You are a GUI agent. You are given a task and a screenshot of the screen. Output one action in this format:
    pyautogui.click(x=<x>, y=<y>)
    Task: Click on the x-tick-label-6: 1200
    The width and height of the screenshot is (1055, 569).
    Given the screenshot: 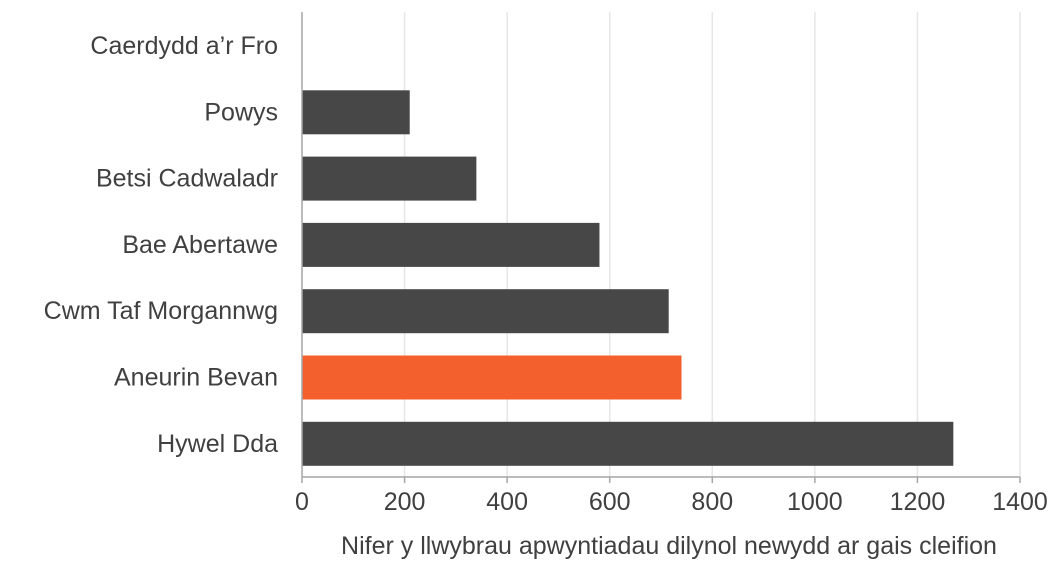 What is the action you would take?
    pyautogui.click(x=918, y=502)
    